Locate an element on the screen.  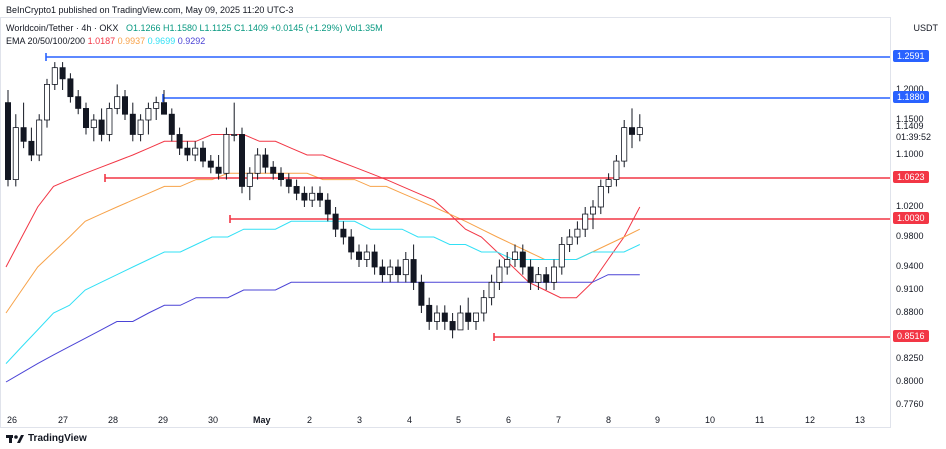
tradingview-branding: TradingView is located at coordinates (46, 438).